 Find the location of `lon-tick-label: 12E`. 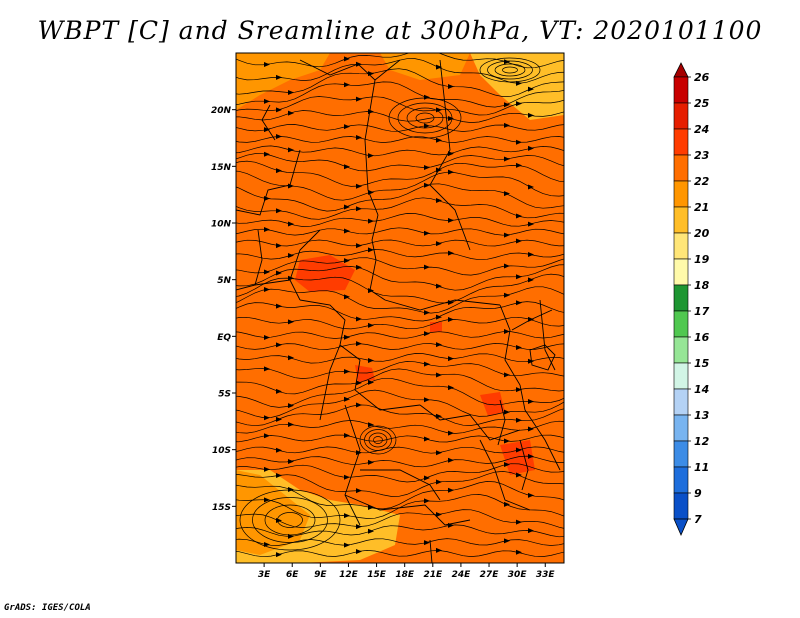

lon-tick-label: 12E is located at coordinates (349, 575).